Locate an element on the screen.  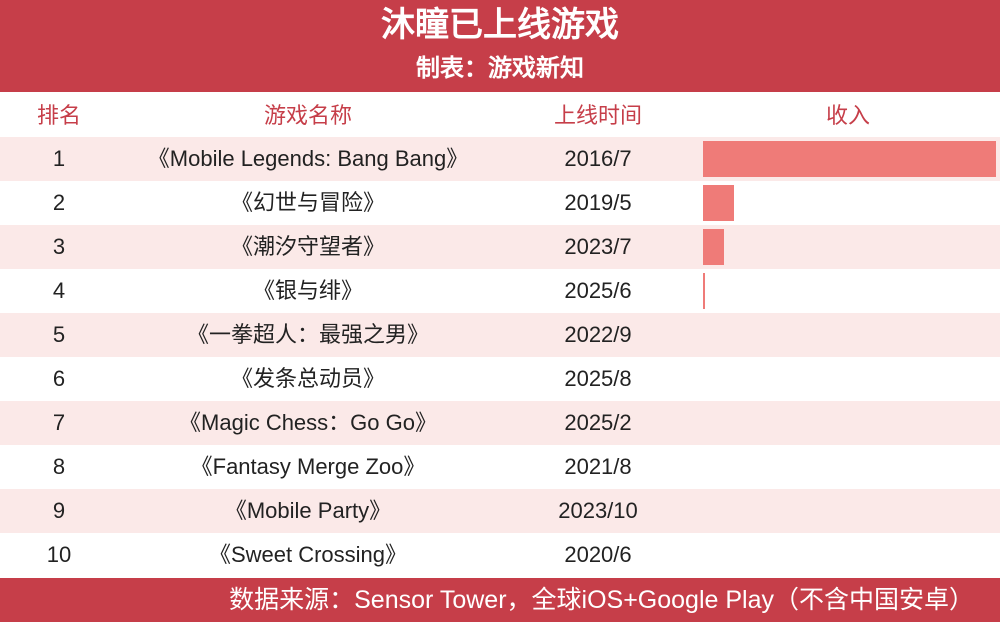
rank-cell: 6 is located at coordinates (59, 378).